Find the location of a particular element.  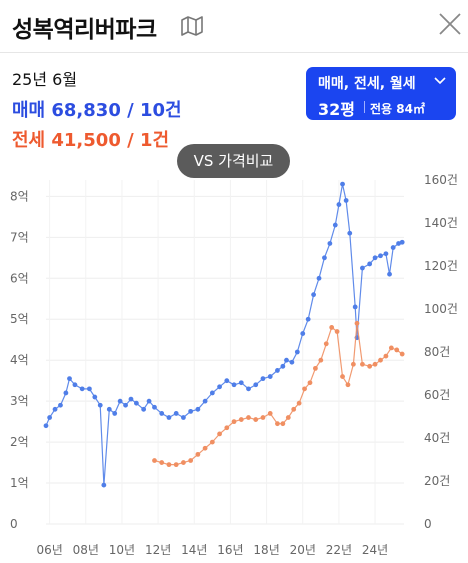

y-left-tick-label: 3억 is located at coordinates (19, 401).